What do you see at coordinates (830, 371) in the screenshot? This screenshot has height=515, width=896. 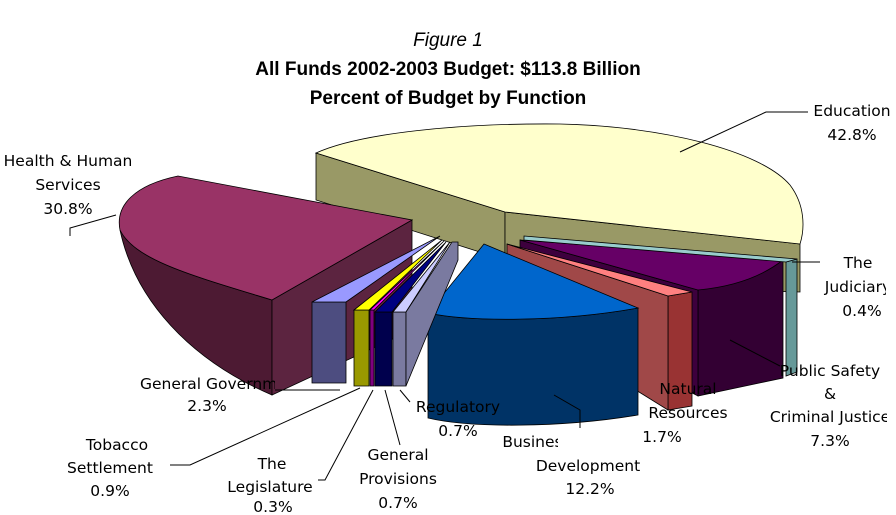 I see `label-public-safety-name-1: Public Safety` at bounding box center [830, 371].